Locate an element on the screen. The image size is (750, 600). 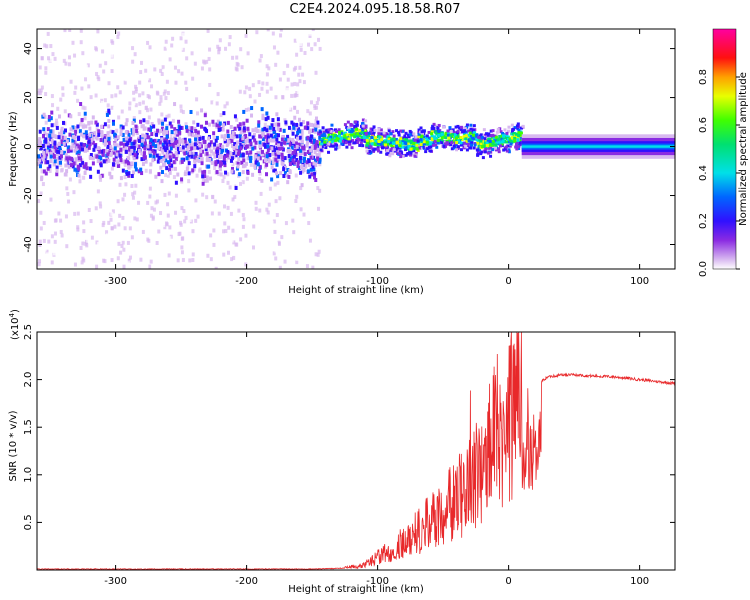
snr-y-tick-label: 0.5 is located at coordinates (28, 522).